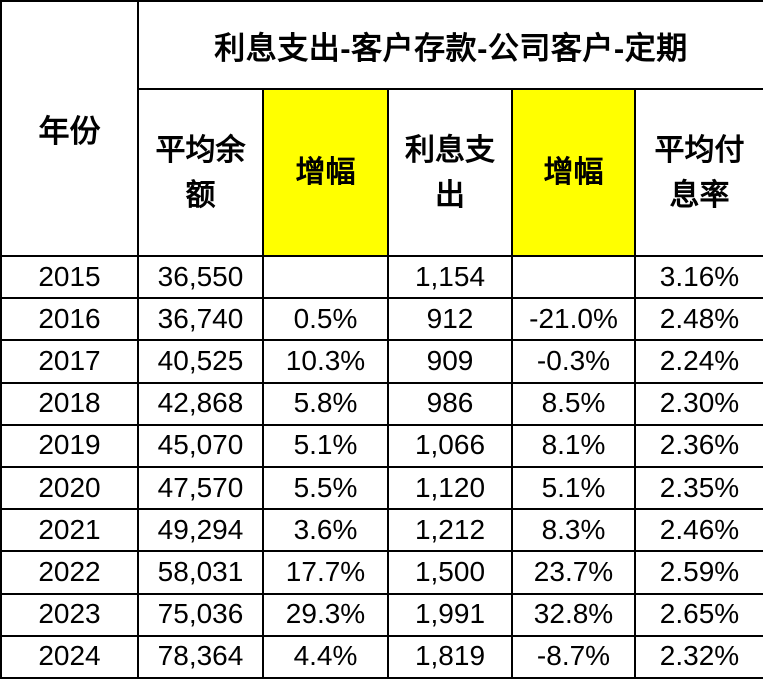  What do you see at coordinates (698, 361) in the screenshot?
I see `average-rate-cell: 2.24%` at bounding box center [698, 361].